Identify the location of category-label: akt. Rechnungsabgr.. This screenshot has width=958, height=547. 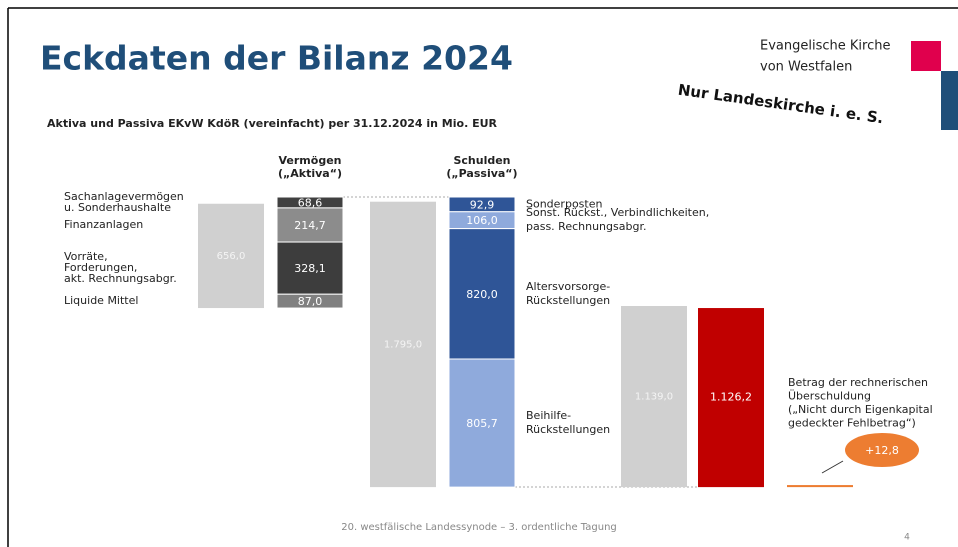
(120, 278).